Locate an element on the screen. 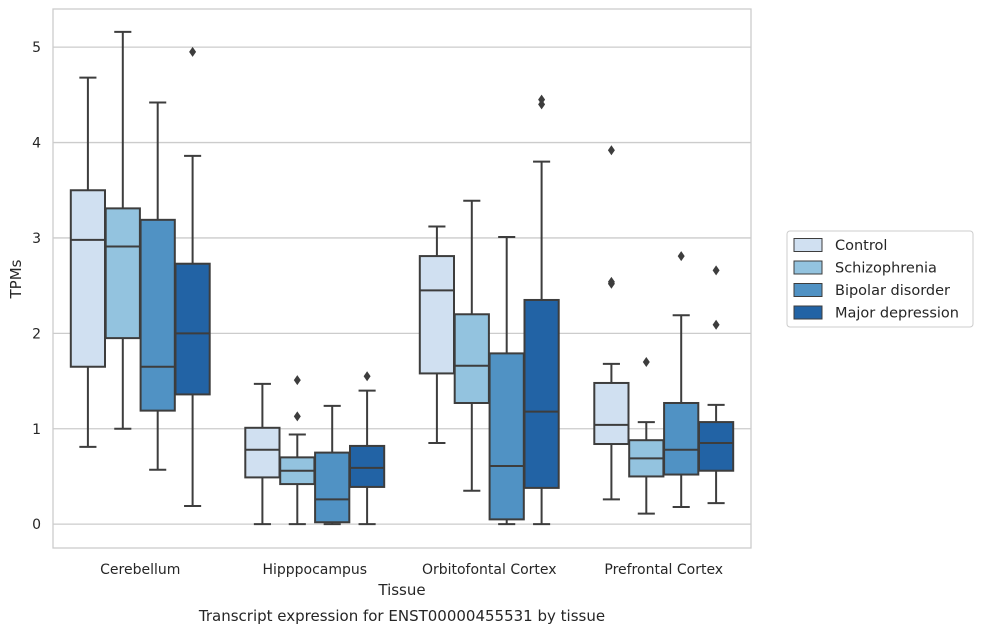 Image resolution: width=983 pixels, height=634 pixels. legend-label: Control is located at coordinates (861, 246).